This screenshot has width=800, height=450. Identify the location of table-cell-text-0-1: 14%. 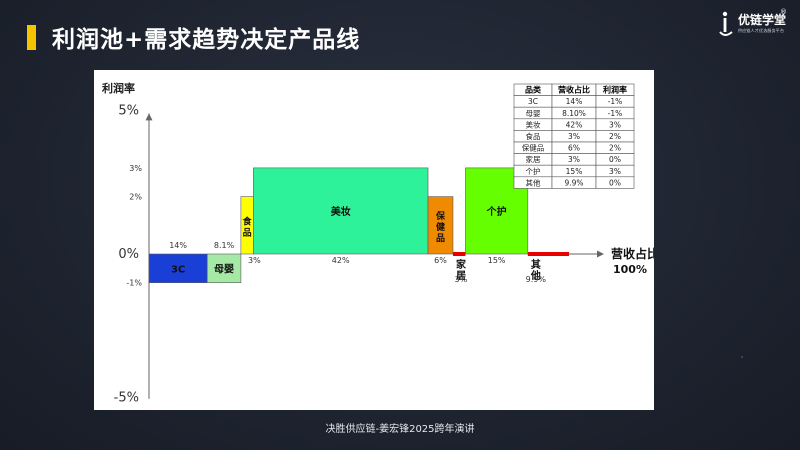
(574, 101).